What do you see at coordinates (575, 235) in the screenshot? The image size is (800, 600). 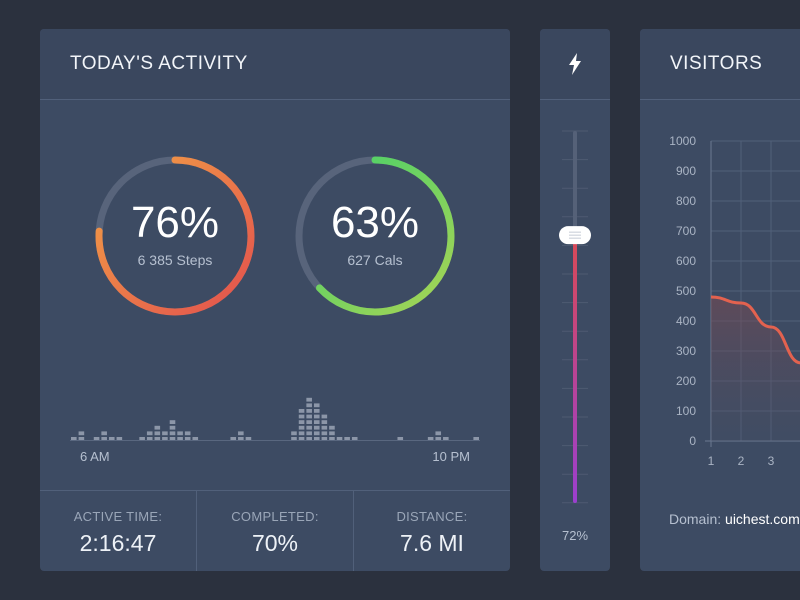 I see `slider-handle` at bounding box center [575, 235].